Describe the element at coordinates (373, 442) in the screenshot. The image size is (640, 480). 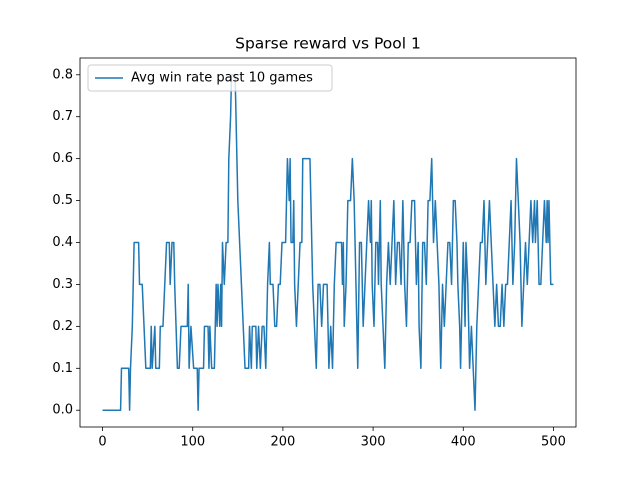
I see `x-tick-label: 300` at that location.